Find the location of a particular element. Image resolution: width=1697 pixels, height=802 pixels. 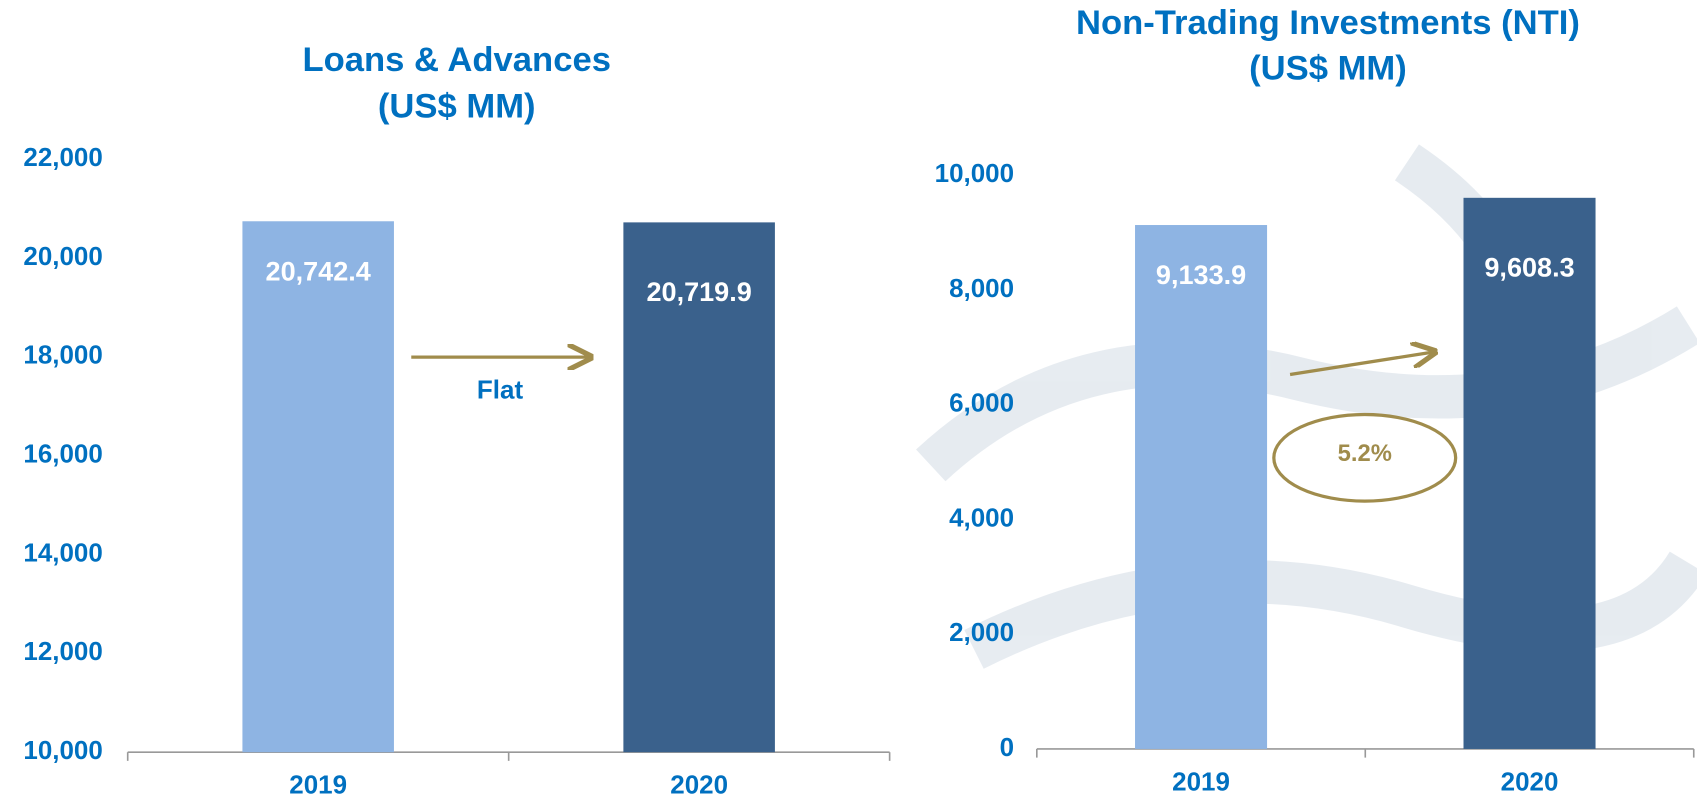

annotation: Flat is located at coordinates (500, 390).